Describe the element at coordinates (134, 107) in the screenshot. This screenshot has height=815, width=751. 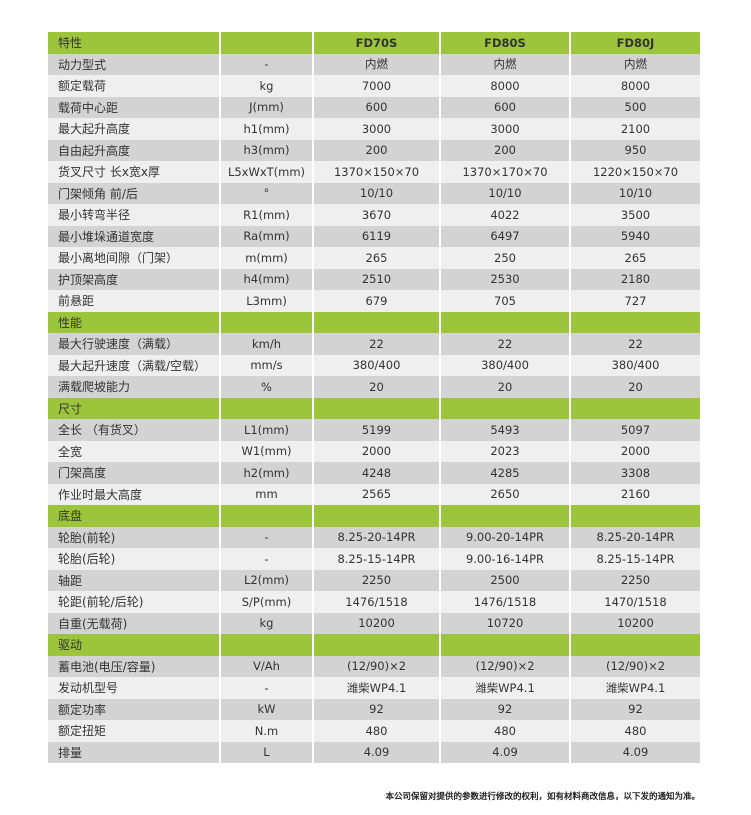
I see `spec-label: 载荷中心距` at that location.